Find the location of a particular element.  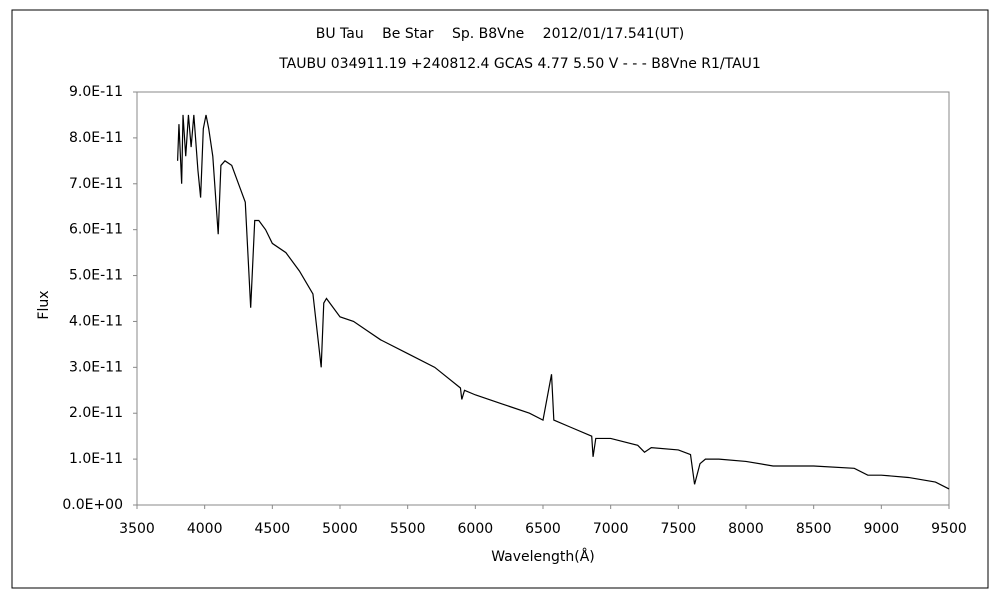

y-tick-label: 6.0E-11 is located at coordinates (96, 230).